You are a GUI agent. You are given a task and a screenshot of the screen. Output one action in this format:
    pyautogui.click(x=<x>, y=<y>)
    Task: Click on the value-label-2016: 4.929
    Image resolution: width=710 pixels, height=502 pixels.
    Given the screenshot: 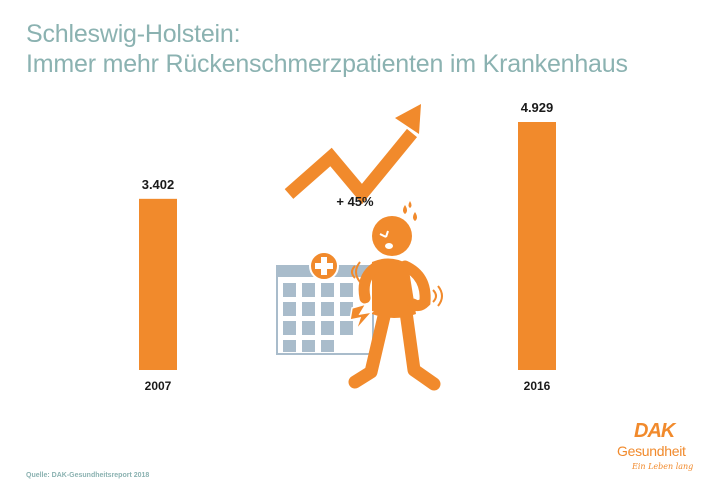 What is the action you would take?
    pyautogui.click(x=537, y=107)
    